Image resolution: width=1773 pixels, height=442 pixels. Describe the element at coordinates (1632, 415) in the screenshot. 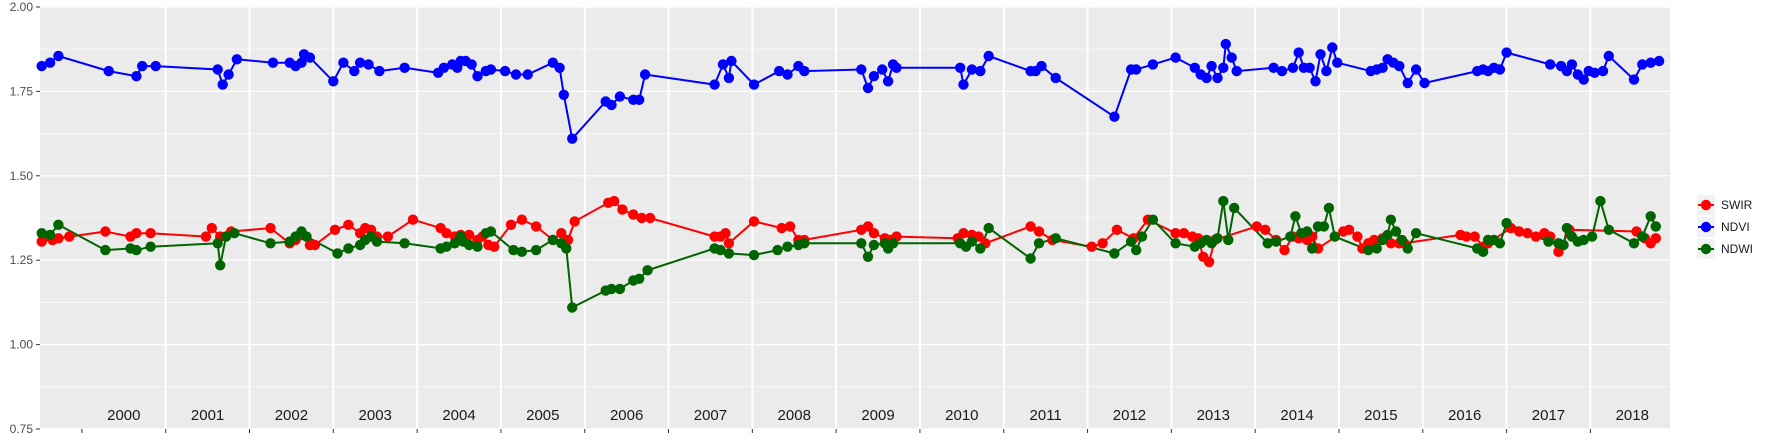

I see `year-label: 2018` at that location.